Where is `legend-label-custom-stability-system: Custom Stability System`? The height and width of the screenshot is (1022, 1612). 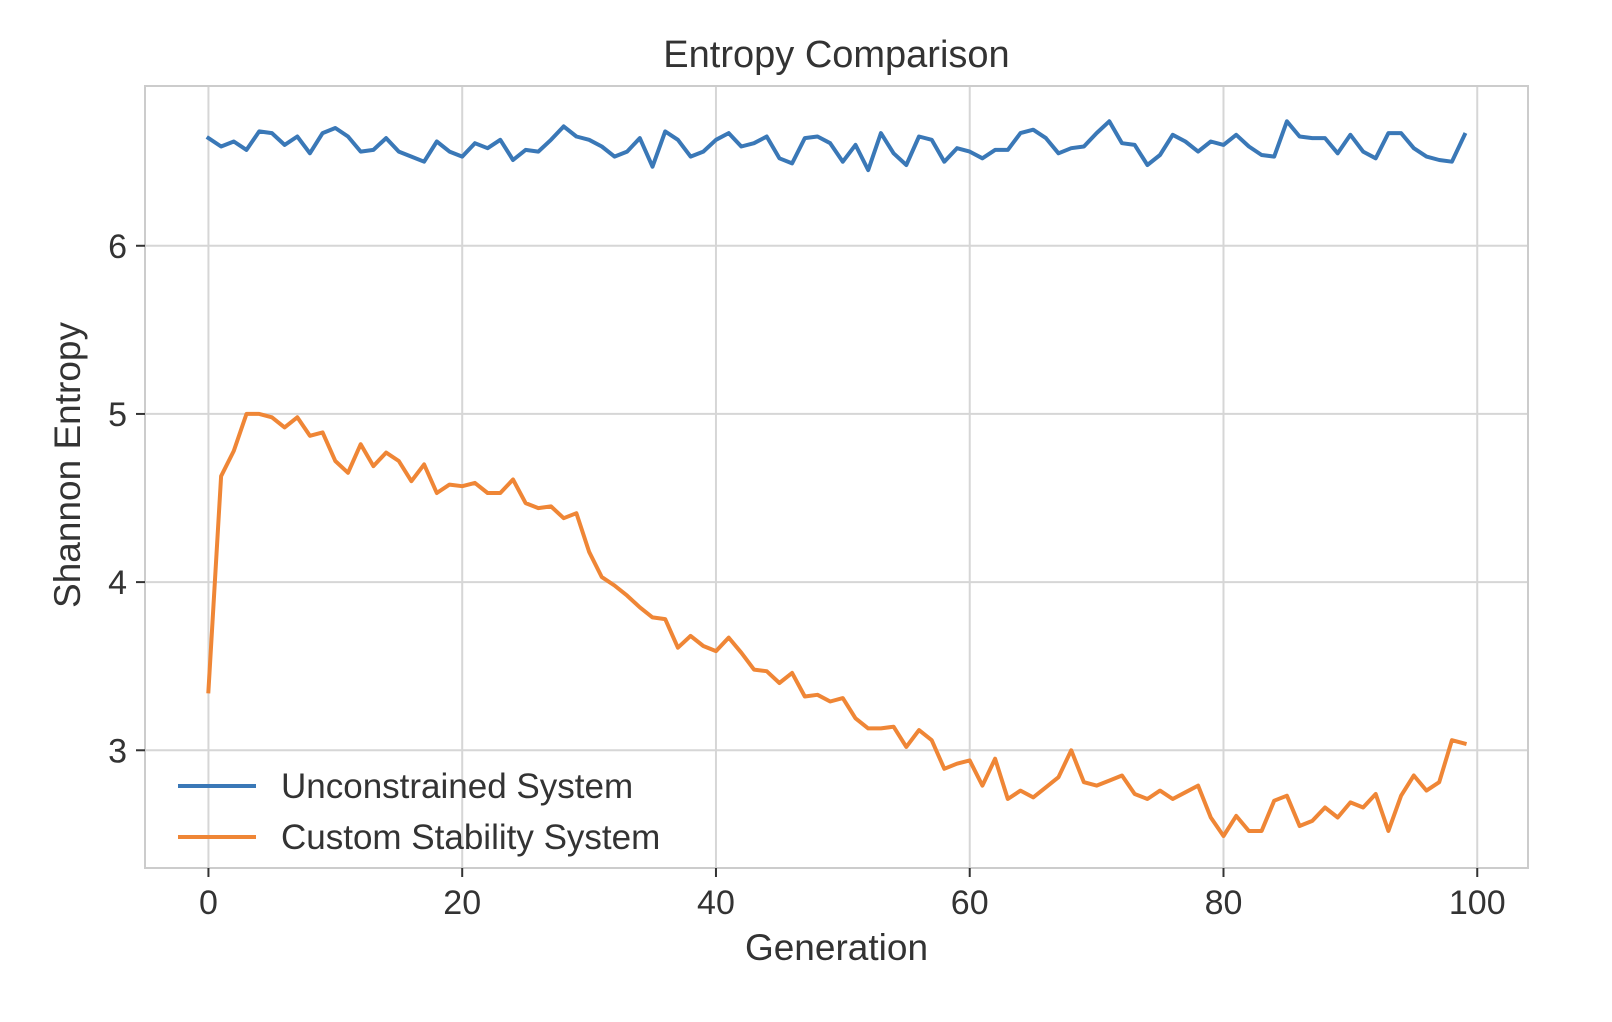
legend-label-custom-stability-system: Custom Stability System is located at coordinates (470, 837).